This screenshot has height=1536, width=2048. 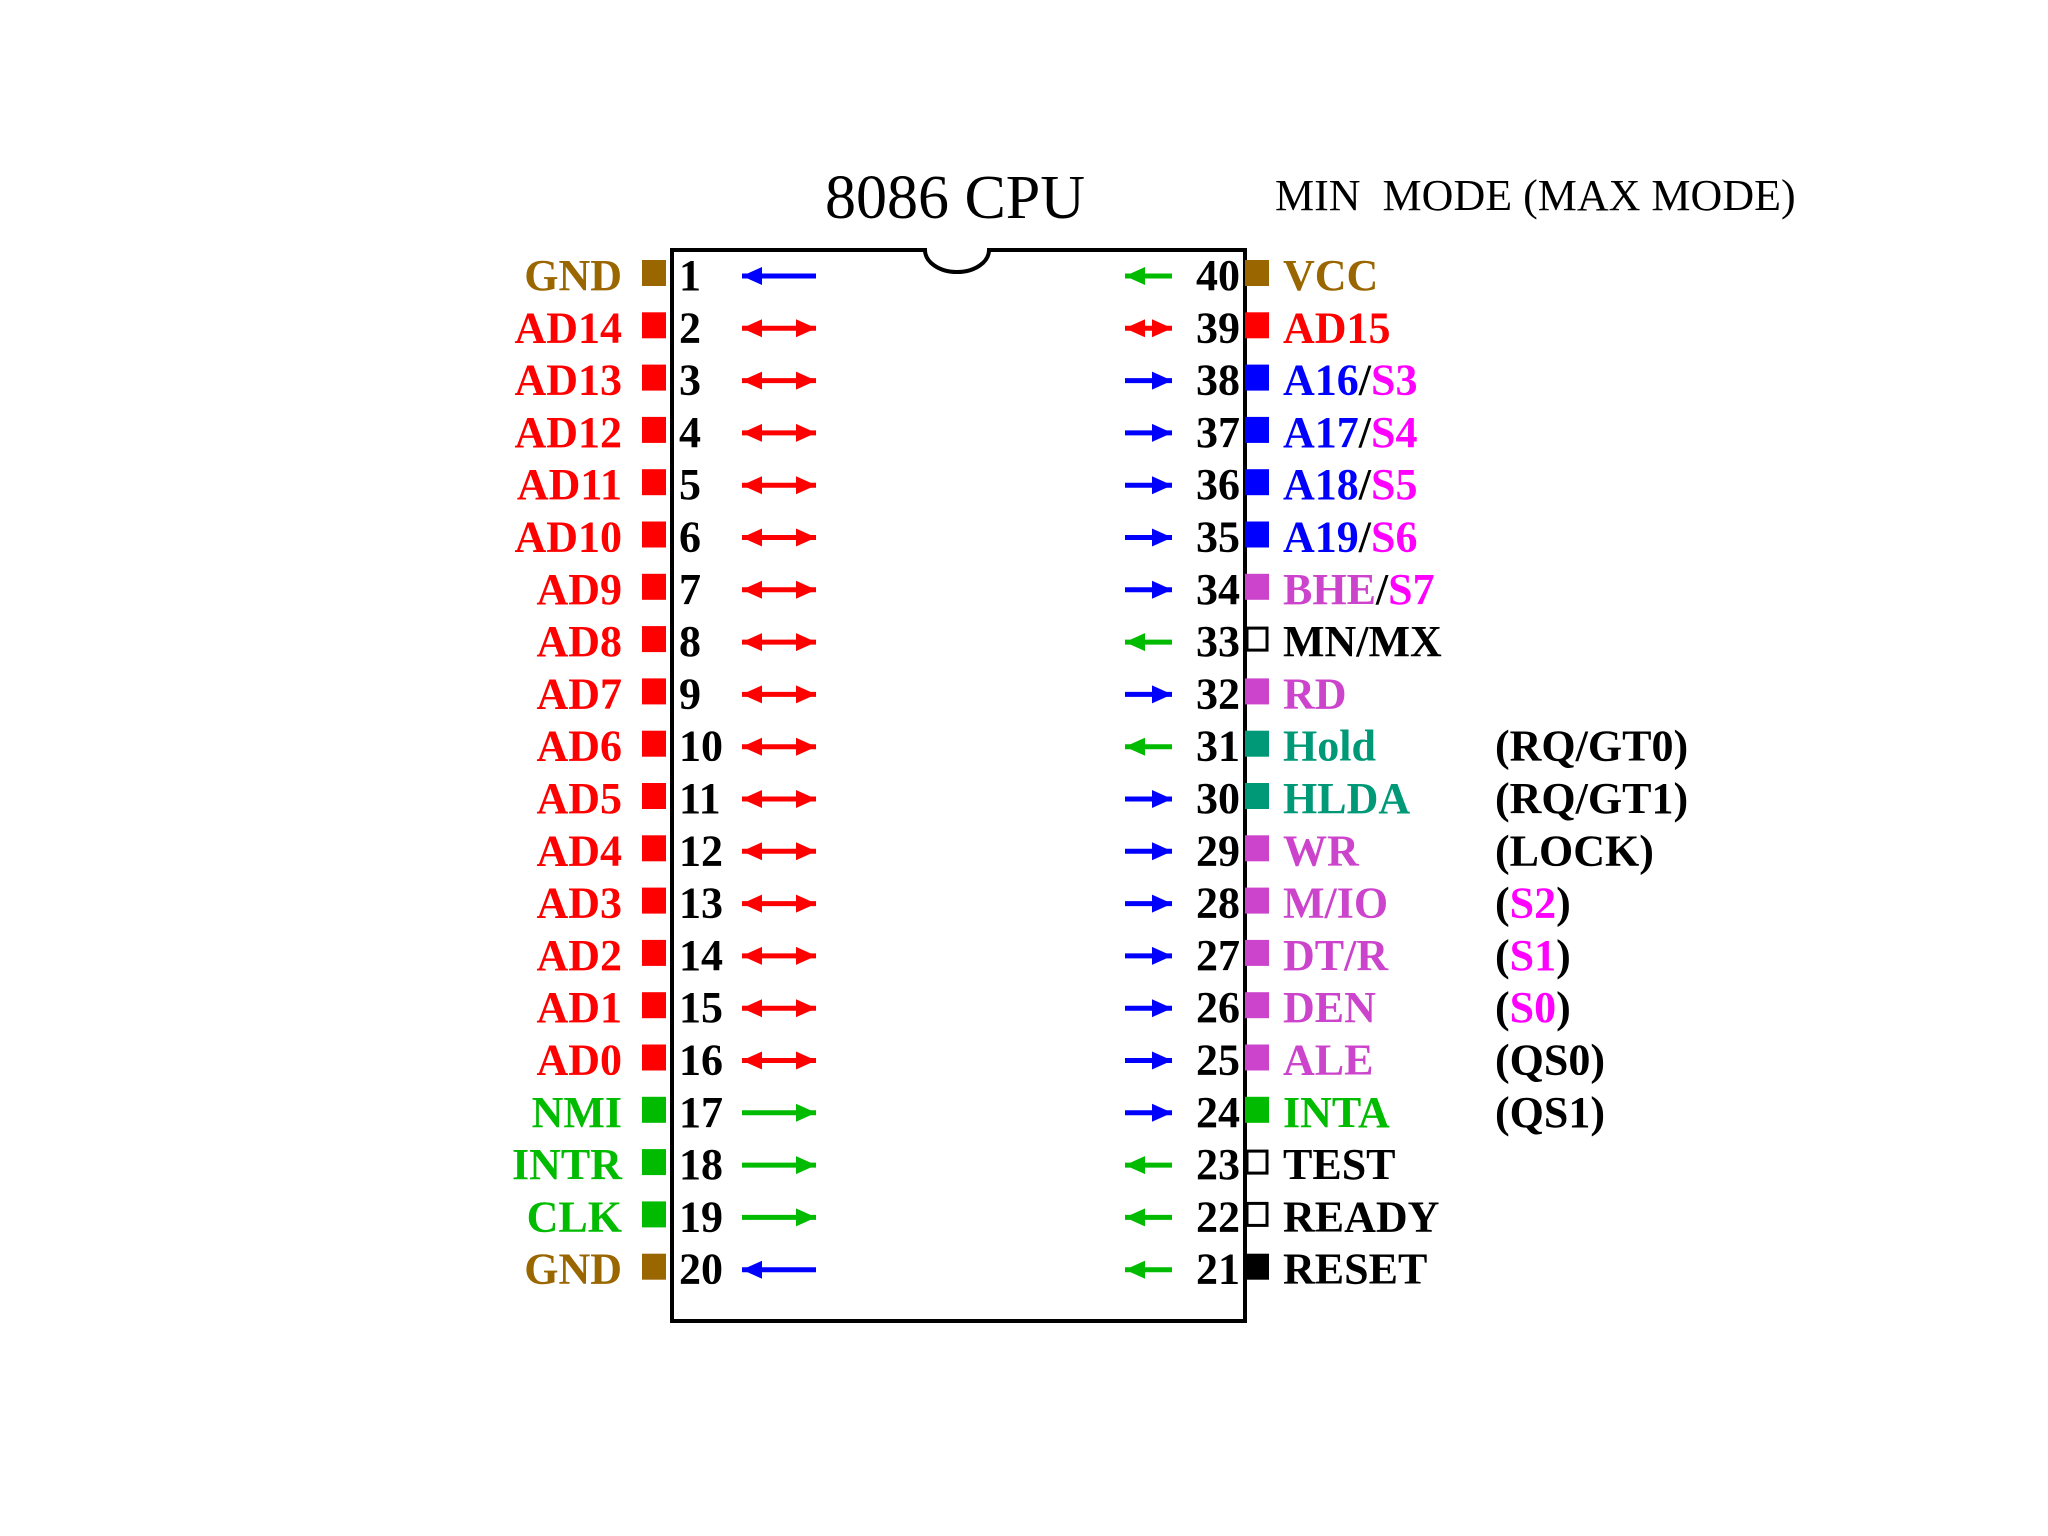 I want to click on pin-label-right: A18/S5, so click(x=1350, y=484).